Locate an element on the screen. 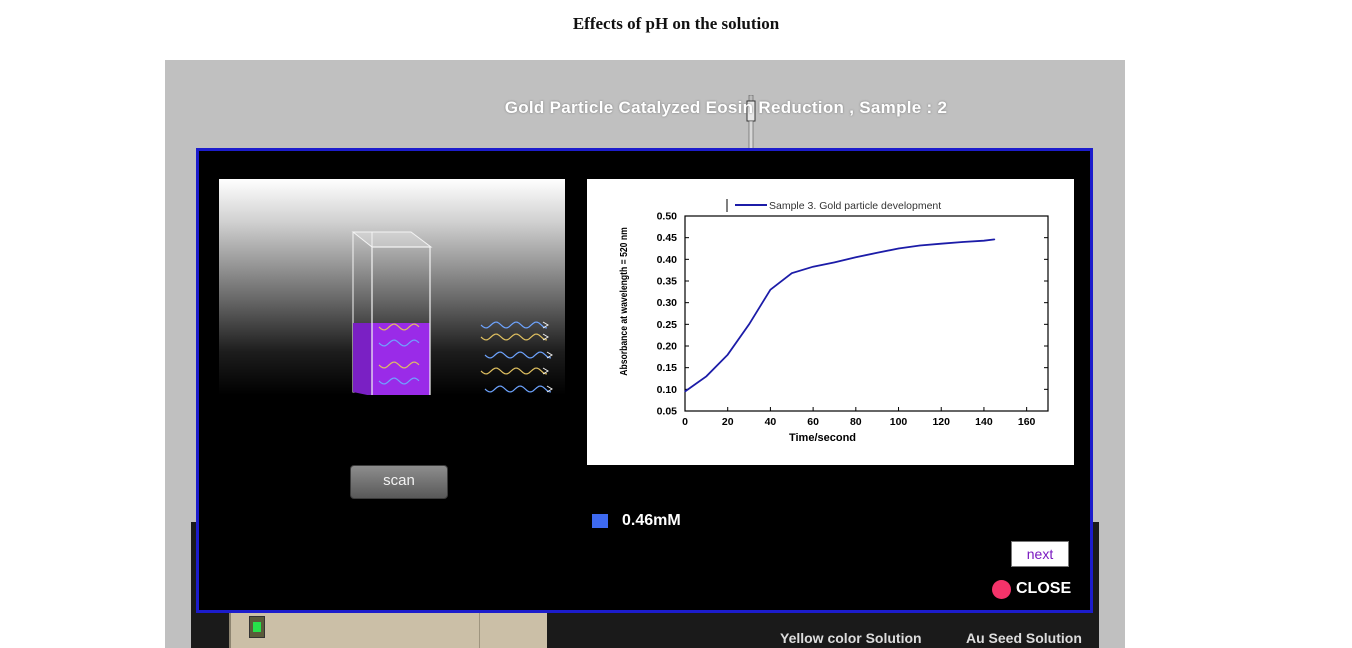  power-switch is located at coordinates (257, 627).